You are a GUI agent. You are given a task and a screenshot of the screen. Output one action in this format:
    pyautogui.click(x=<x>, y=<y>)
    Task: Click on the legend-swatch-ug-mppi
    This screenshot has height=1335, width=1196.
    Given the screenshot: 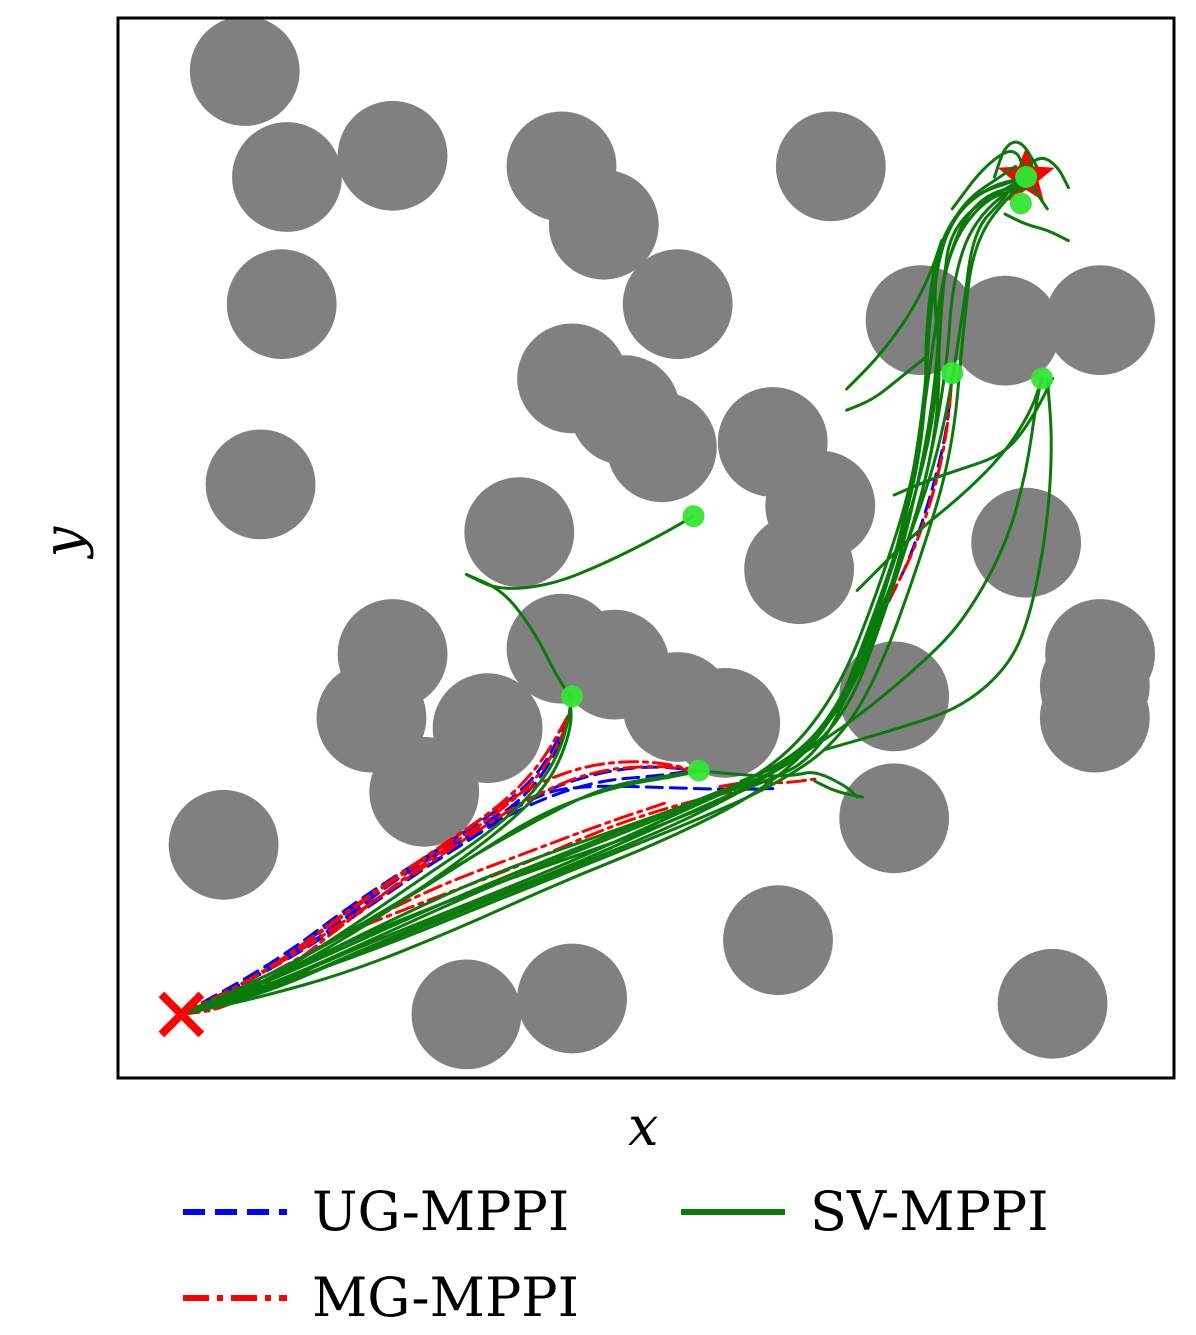 What is the action you would take?
    pyautogui.click(x=235, y=1212)
    